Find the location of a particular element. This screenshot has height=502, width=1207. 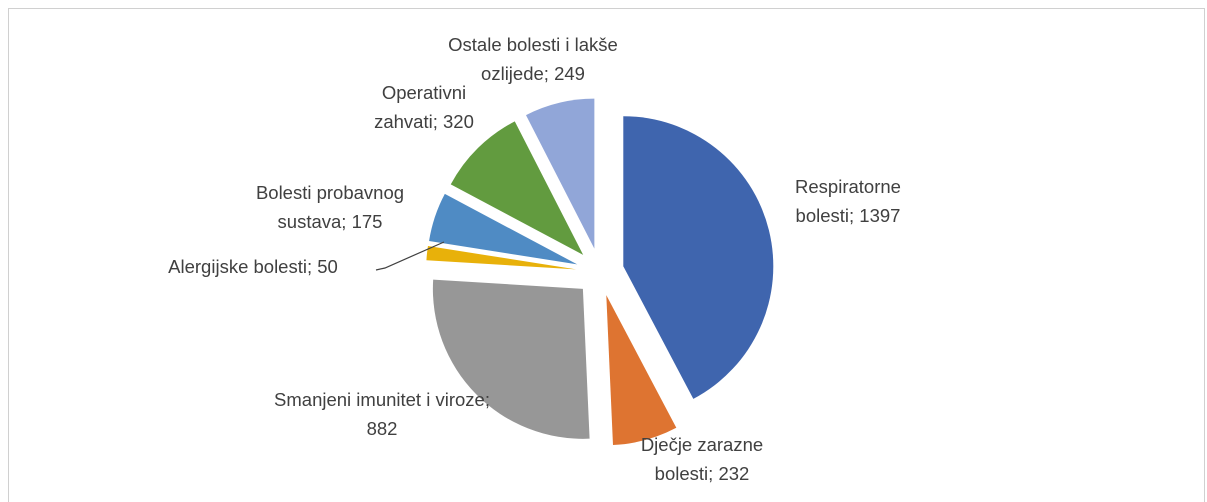

label-value: 175 is located at coordinates (367, 221).